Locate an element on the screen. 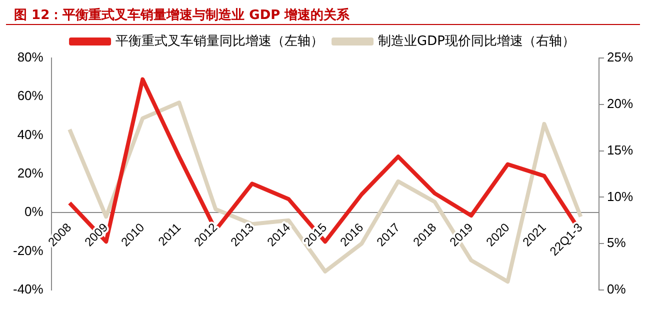 This screenshot has width=646, height=320. y-tick-label: -20% is located at coordinates (28, 250).